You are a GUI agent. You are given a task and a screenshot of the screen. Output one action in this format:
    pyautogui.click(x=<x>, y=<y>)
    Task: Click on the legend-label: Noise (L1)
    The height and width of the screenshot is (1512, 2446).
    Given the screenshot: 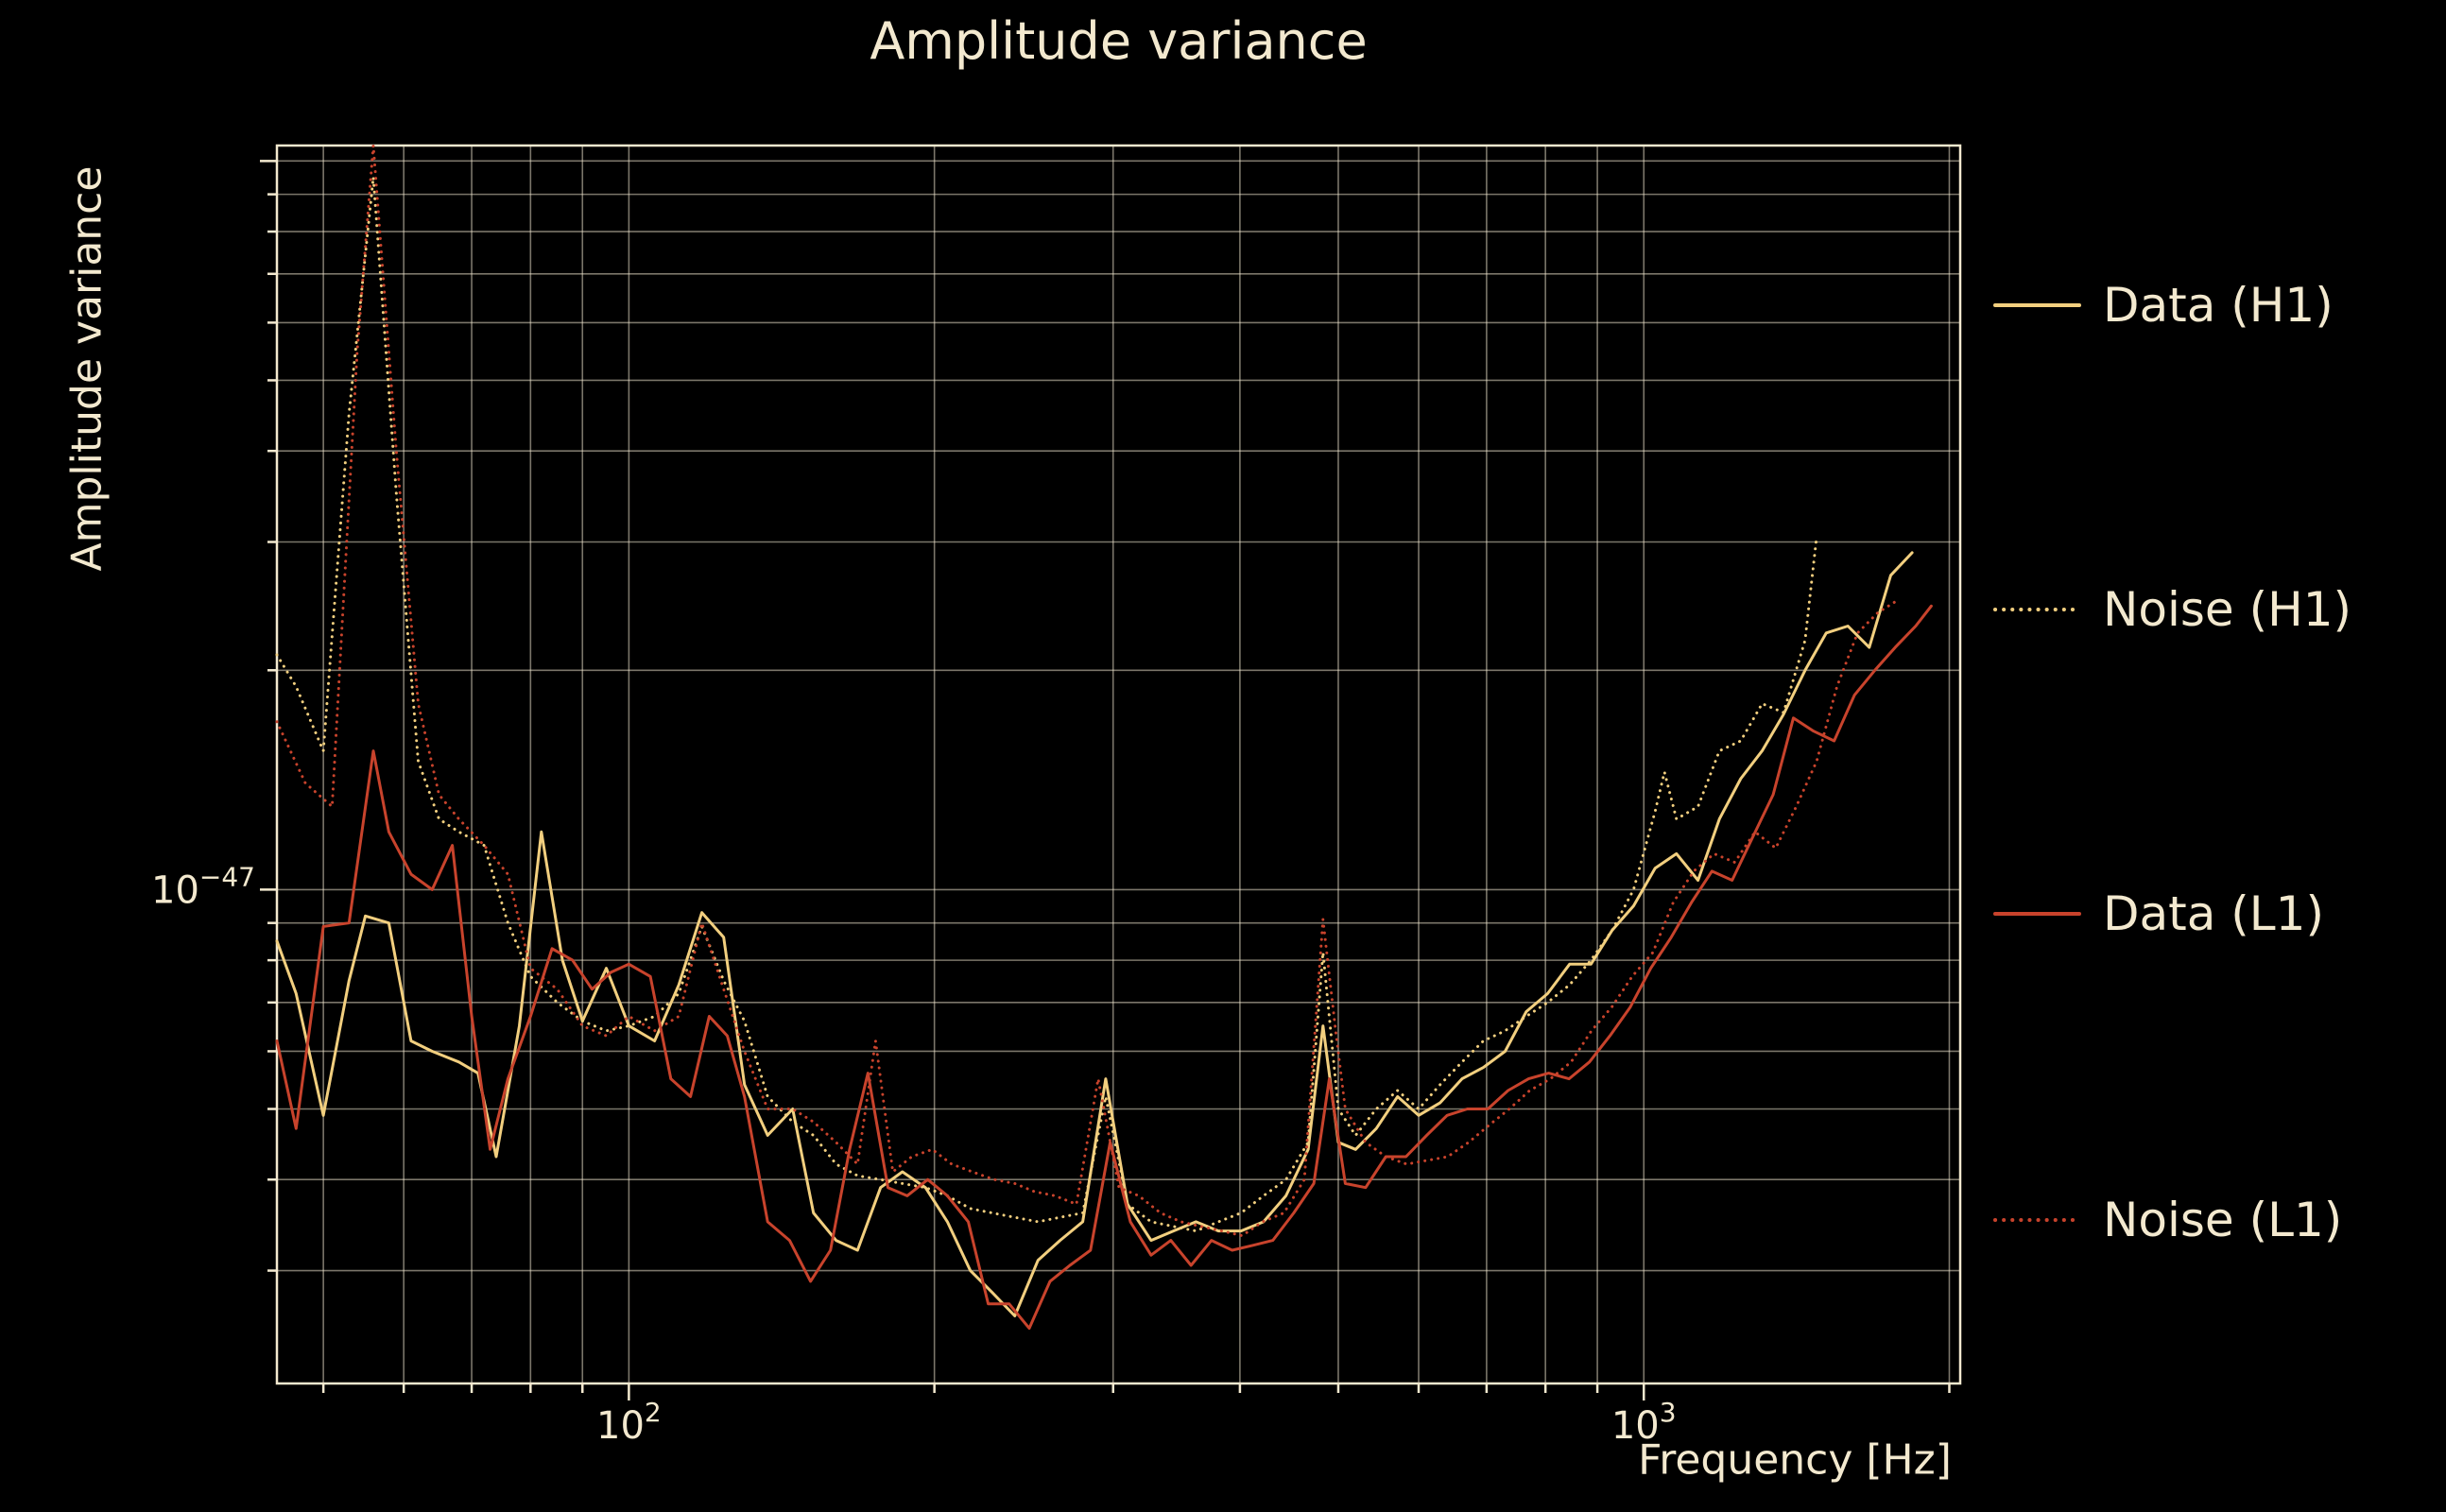 What is the action you would take?
    pyautogui.click(x=2223, y=1220)
    